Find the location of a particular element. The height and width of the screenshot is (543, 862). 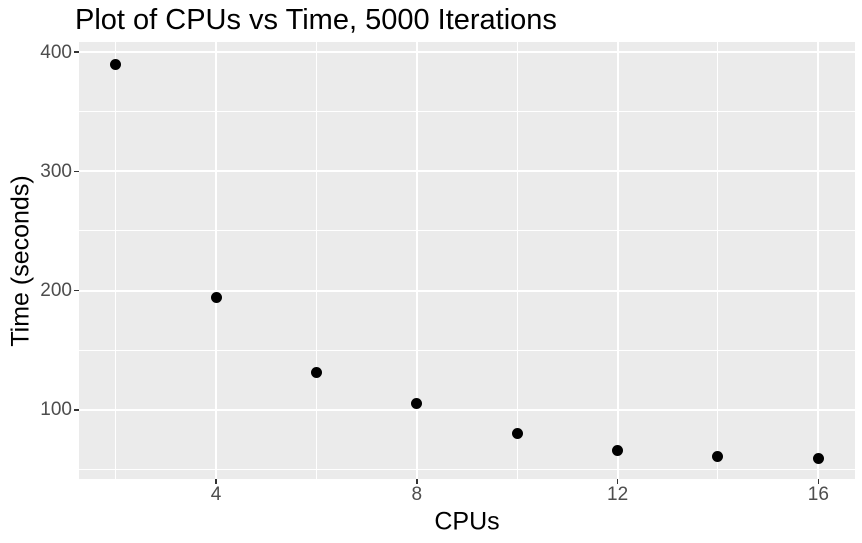

y-tick-label: 400 is located at coordinates (56, 52).